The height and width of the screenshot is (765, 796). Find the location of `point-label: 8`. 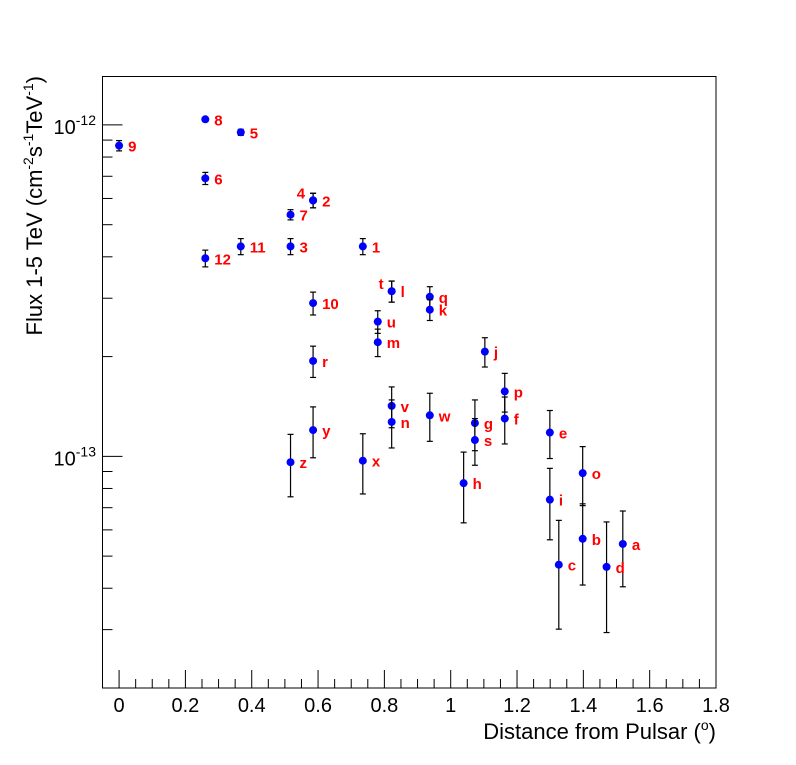

point-label: 8 is located at coordinates (218, 120).